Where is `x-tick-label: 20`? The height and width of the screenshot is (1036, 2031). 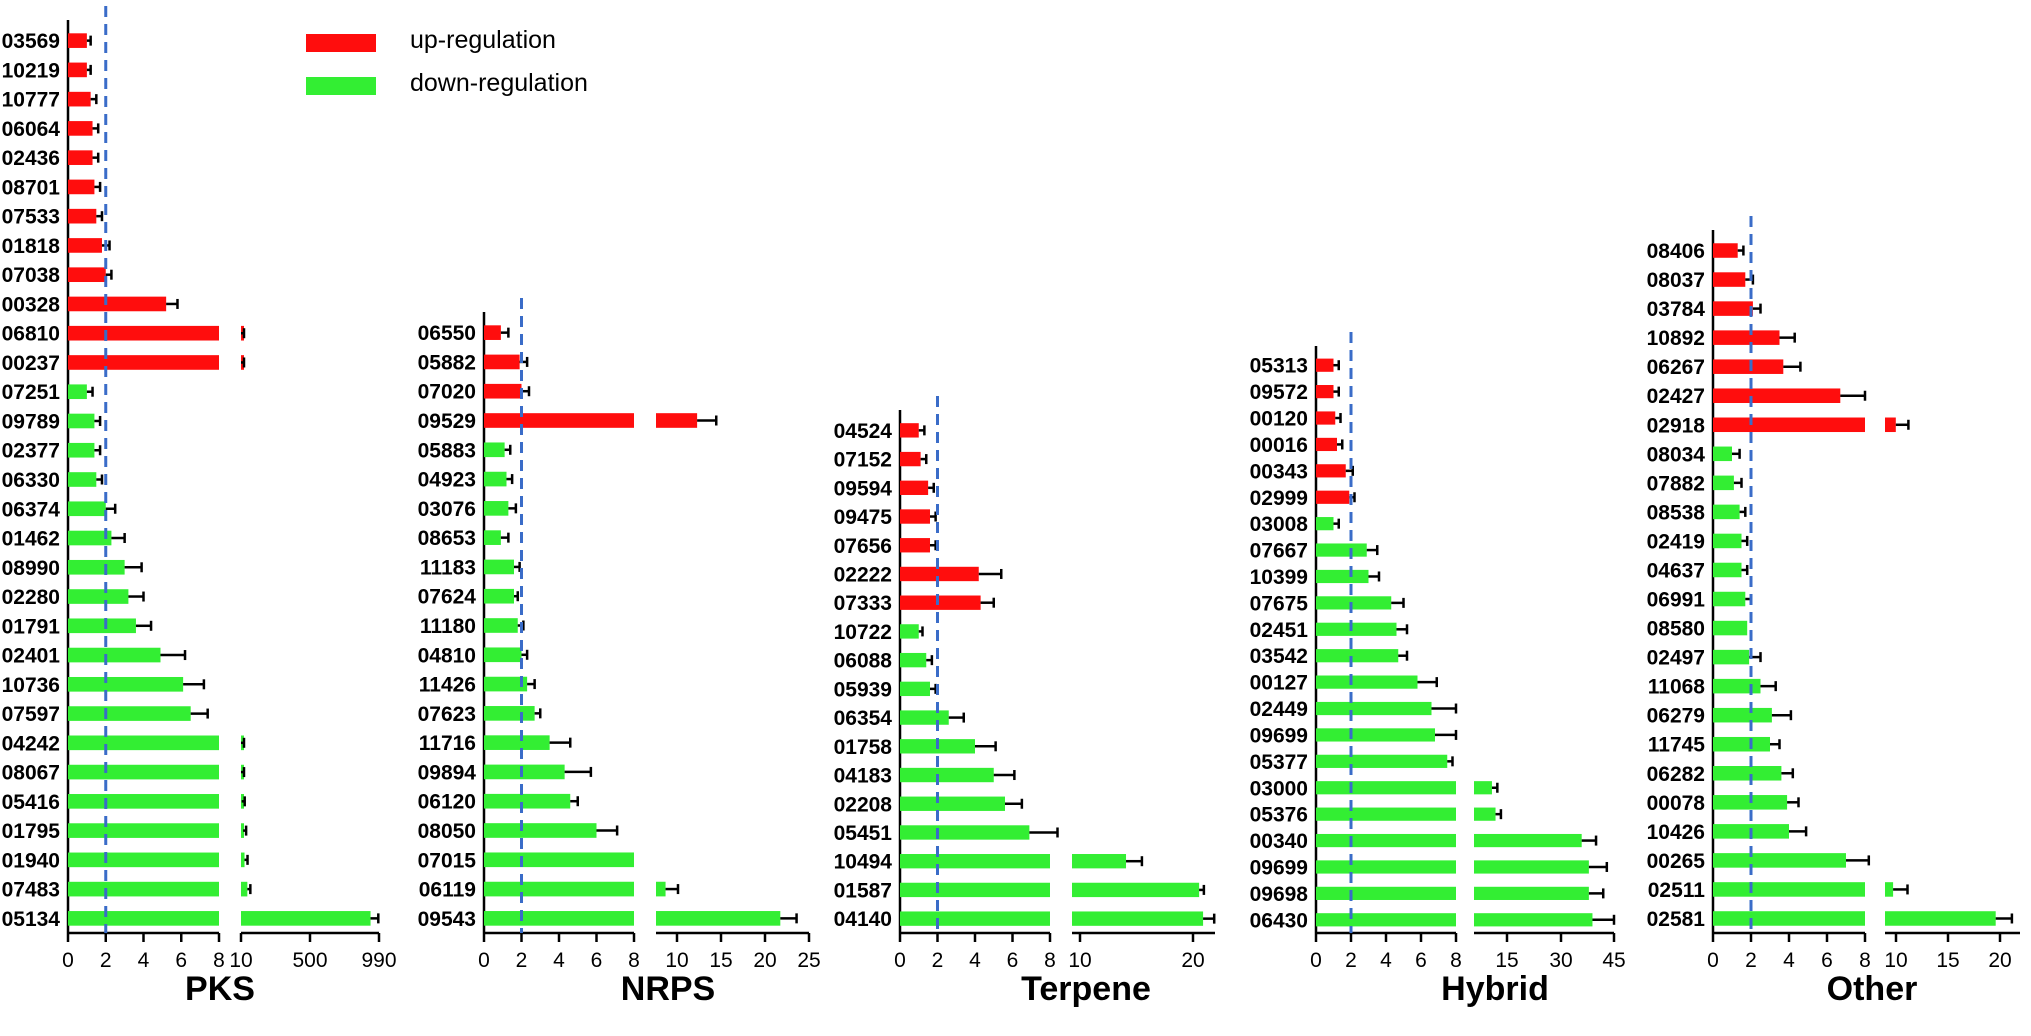
x-tick-label: 20 is located at coordinates (1999, 960).